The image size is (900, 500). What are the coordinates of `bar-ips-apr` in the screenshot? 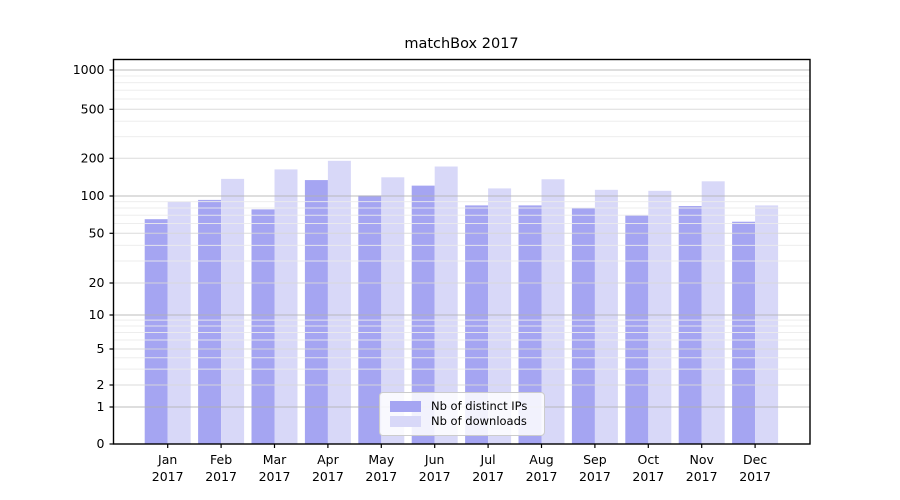 It's located at (316, 312).